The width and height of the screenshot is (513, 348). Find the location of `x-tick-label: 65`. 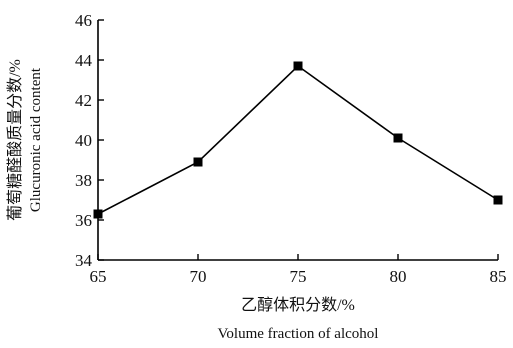

x-tick-label: 65 is located at coordinates (98, 276).